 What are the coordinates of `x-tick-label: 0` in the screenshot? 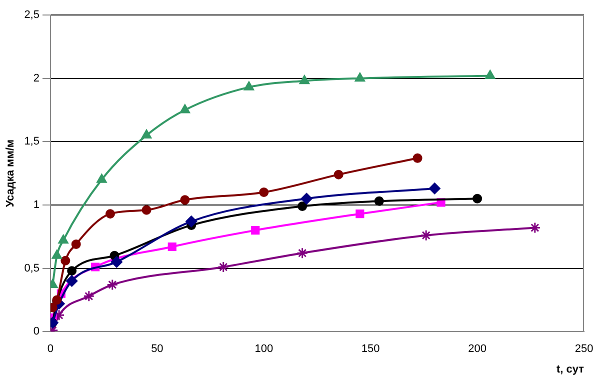 It's located at (50, 349).